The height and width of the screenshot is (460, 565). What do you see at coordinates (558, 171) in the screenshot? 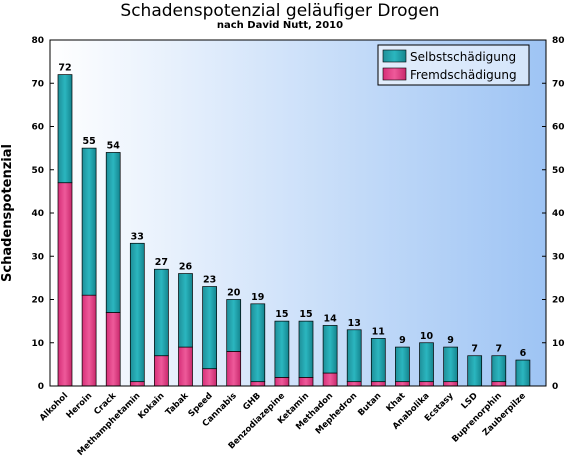
I see `y-tick-label-right: 50` at bounding box center [558, 171].